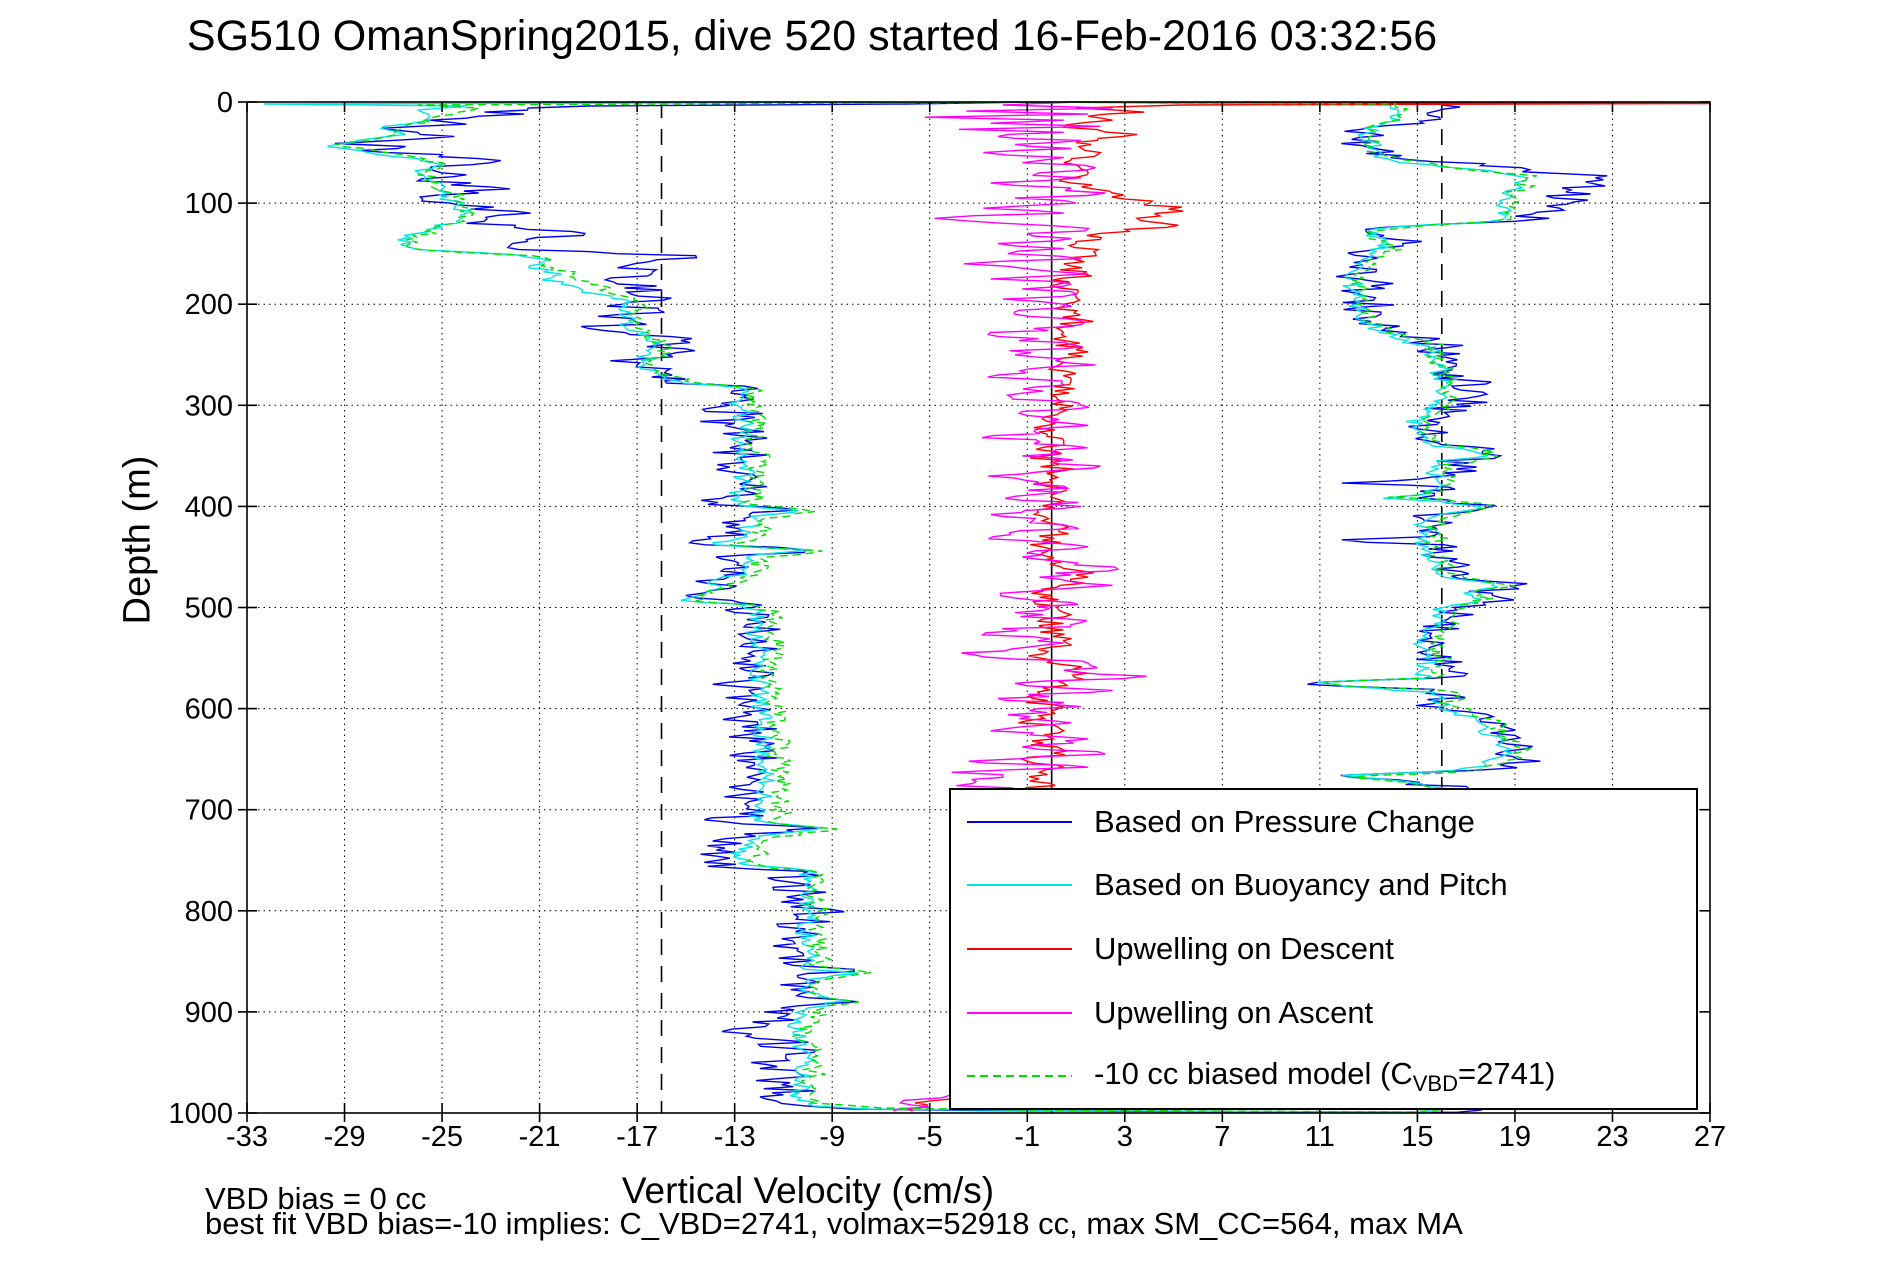 The image size is (1891, 1262). I want to click on x-tick-label: 3, so click(1125, 1137).